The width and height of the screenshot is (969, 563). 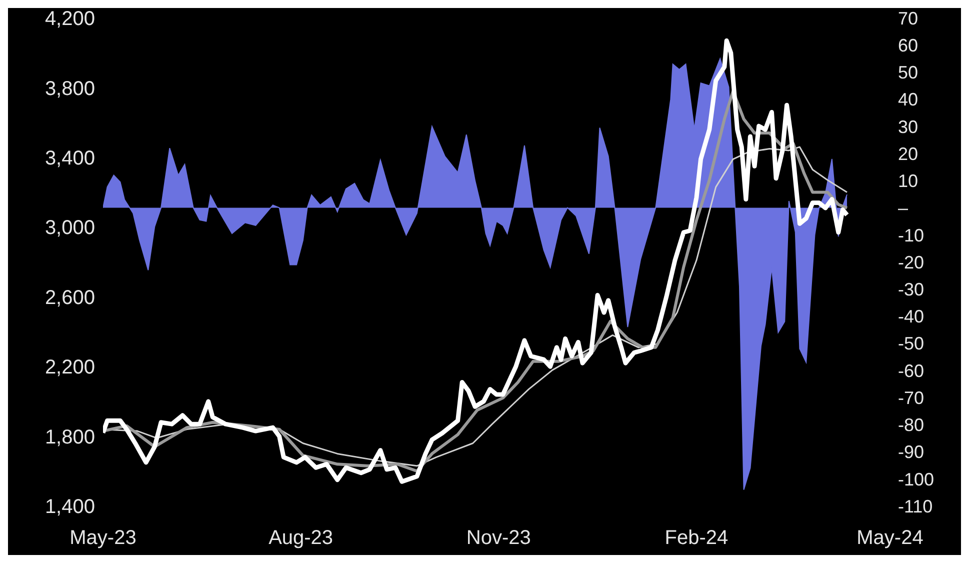 I want to click on x-tick-label: May-24, so click(x=890, y=538).